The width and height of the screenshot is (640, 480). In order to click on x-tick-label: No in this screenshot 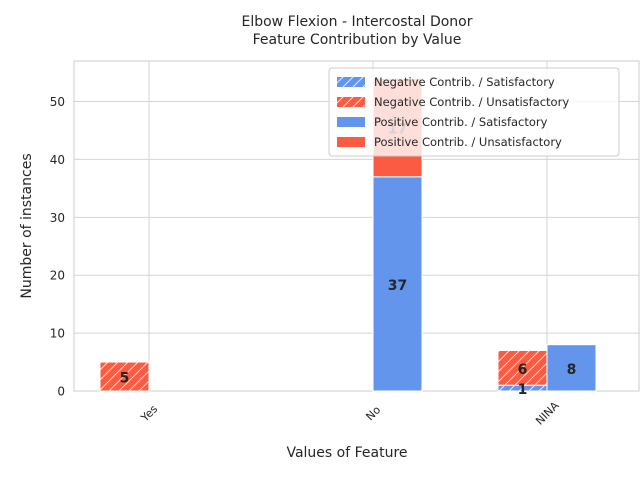, I will do `click(373, 413)`.